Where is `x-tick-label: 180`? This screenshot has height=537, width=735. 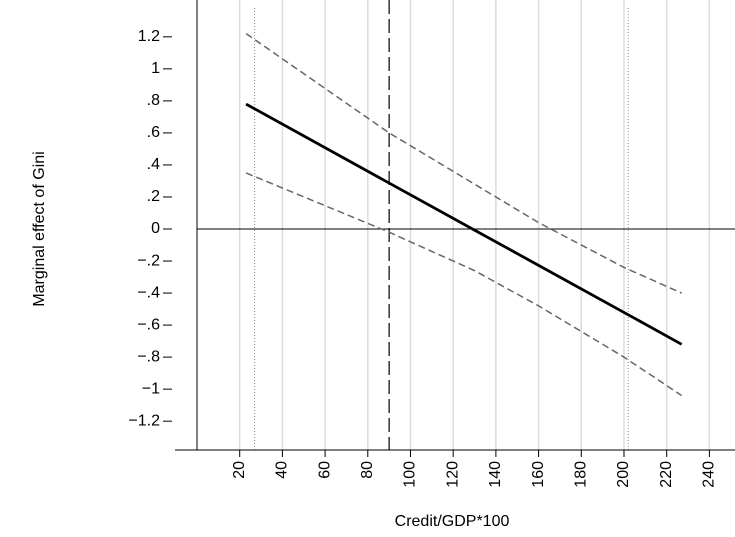 x-tick-label: 180 is located at coordinates (581, 474).